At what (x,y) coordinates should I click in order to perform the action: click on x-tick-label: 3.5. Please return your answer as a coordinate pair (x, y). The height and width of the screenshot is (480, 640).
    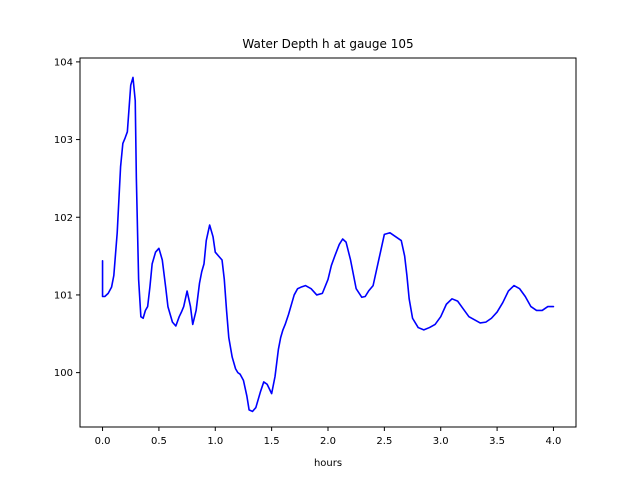
    Looking at the image, I should click on (497, 441).